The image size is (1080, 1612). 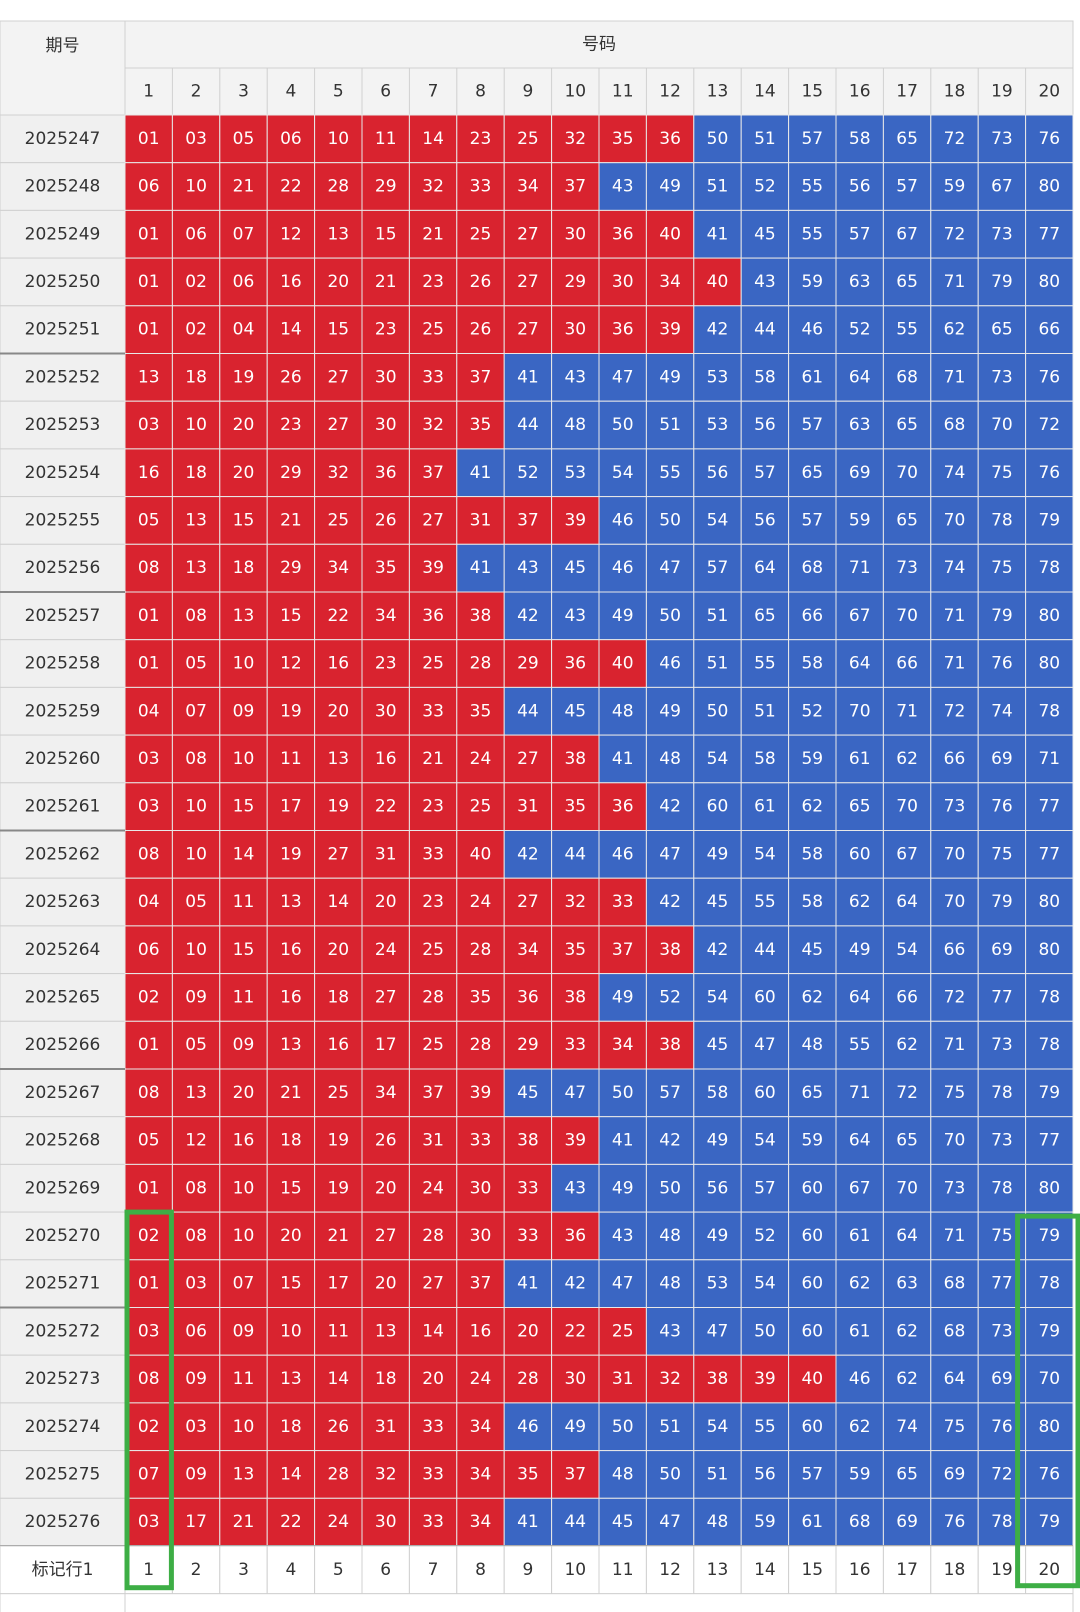 What do you see at coordinates (1002, 568) in the screenshot?
I see `number: 75` at bounding box center [1002, 568].